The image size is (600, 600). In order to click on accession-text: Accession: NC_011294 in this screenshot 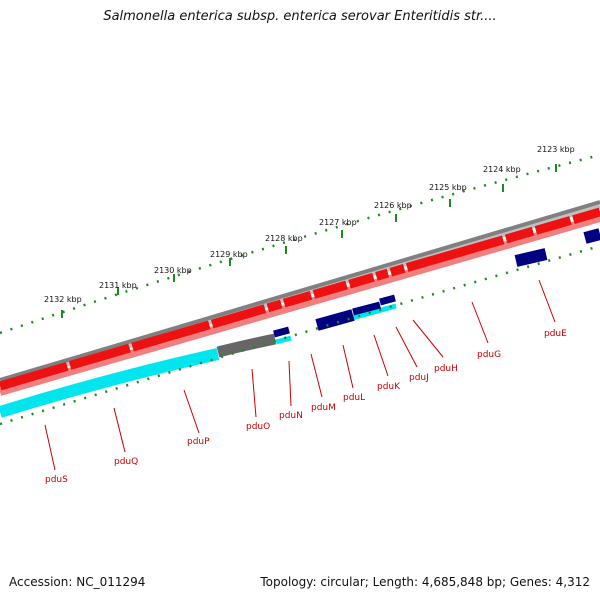, I will do `click(77, 582)`.